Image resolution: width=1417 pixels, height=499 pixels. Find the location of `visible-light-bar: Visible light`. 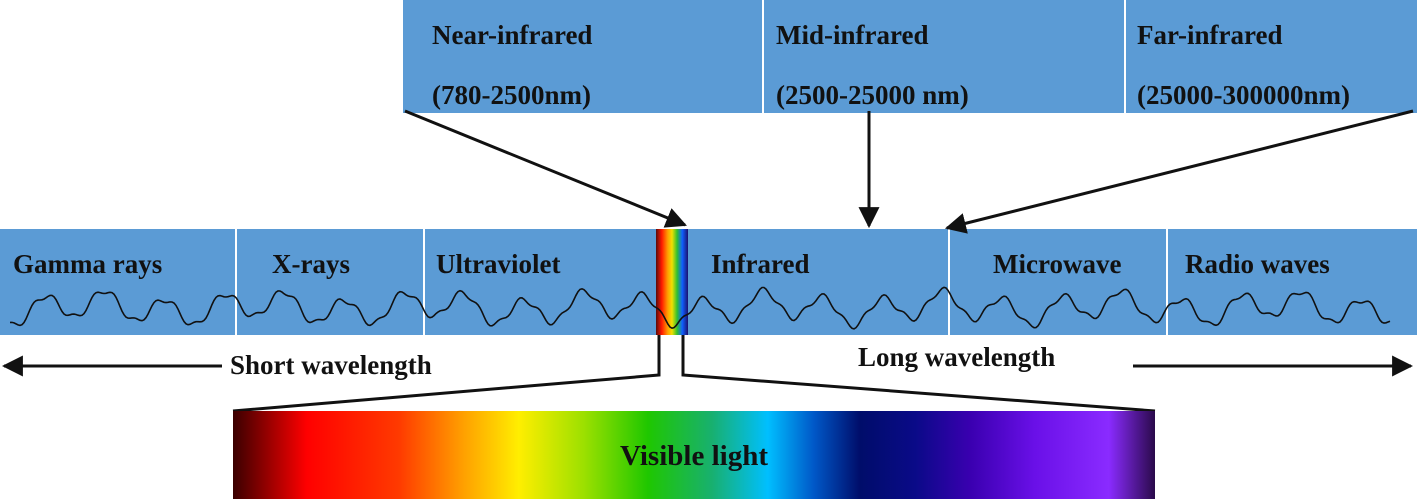

visible-light-bar: Visible light is located at coordinates (694, 455).